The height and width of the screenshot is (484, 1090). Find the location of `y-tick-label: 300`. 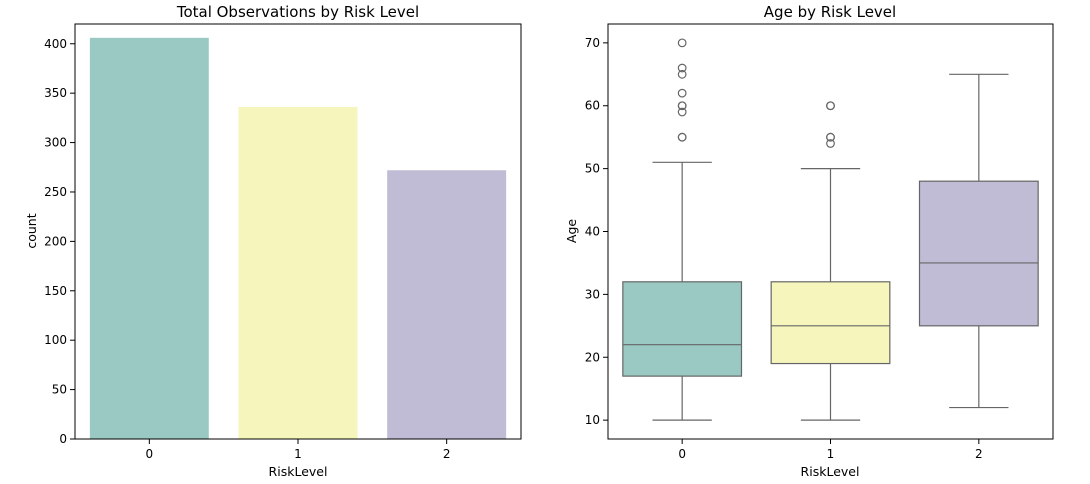

y-tick-label: 300 is located at coordinates (55, 143).